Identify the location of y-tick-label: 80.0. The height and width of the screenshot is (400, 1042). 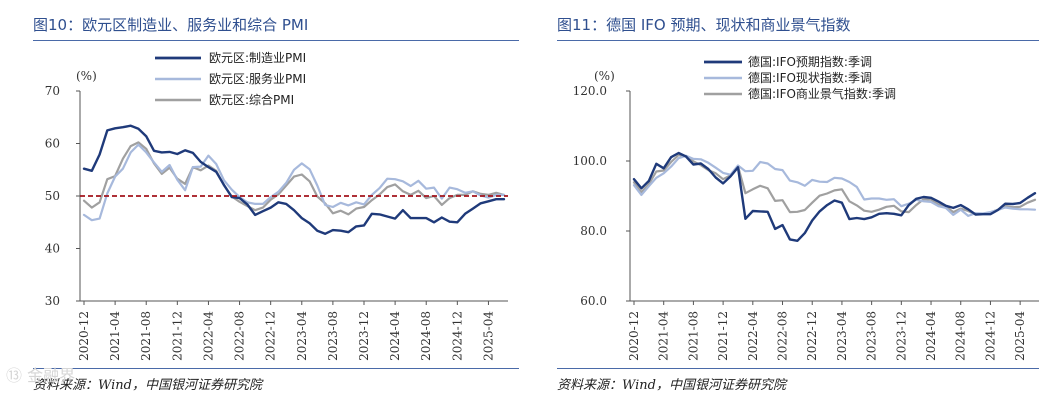
(593, 231).